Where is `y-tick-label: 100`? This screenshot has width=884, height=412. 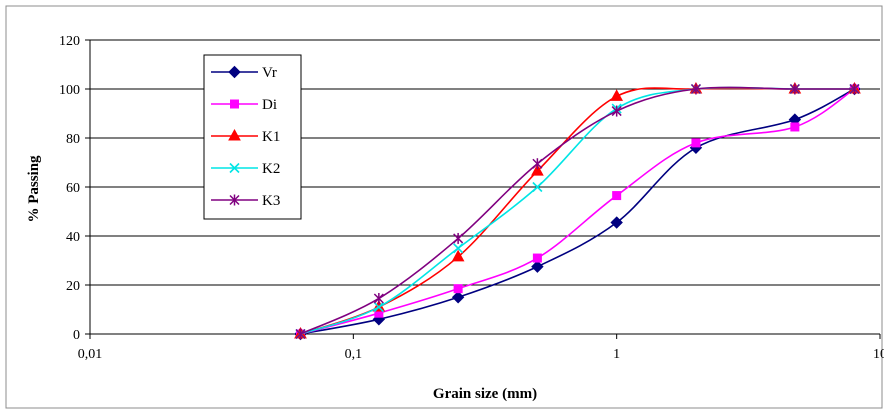 y-tick-label: 100 is located at coordinates (69, 90).